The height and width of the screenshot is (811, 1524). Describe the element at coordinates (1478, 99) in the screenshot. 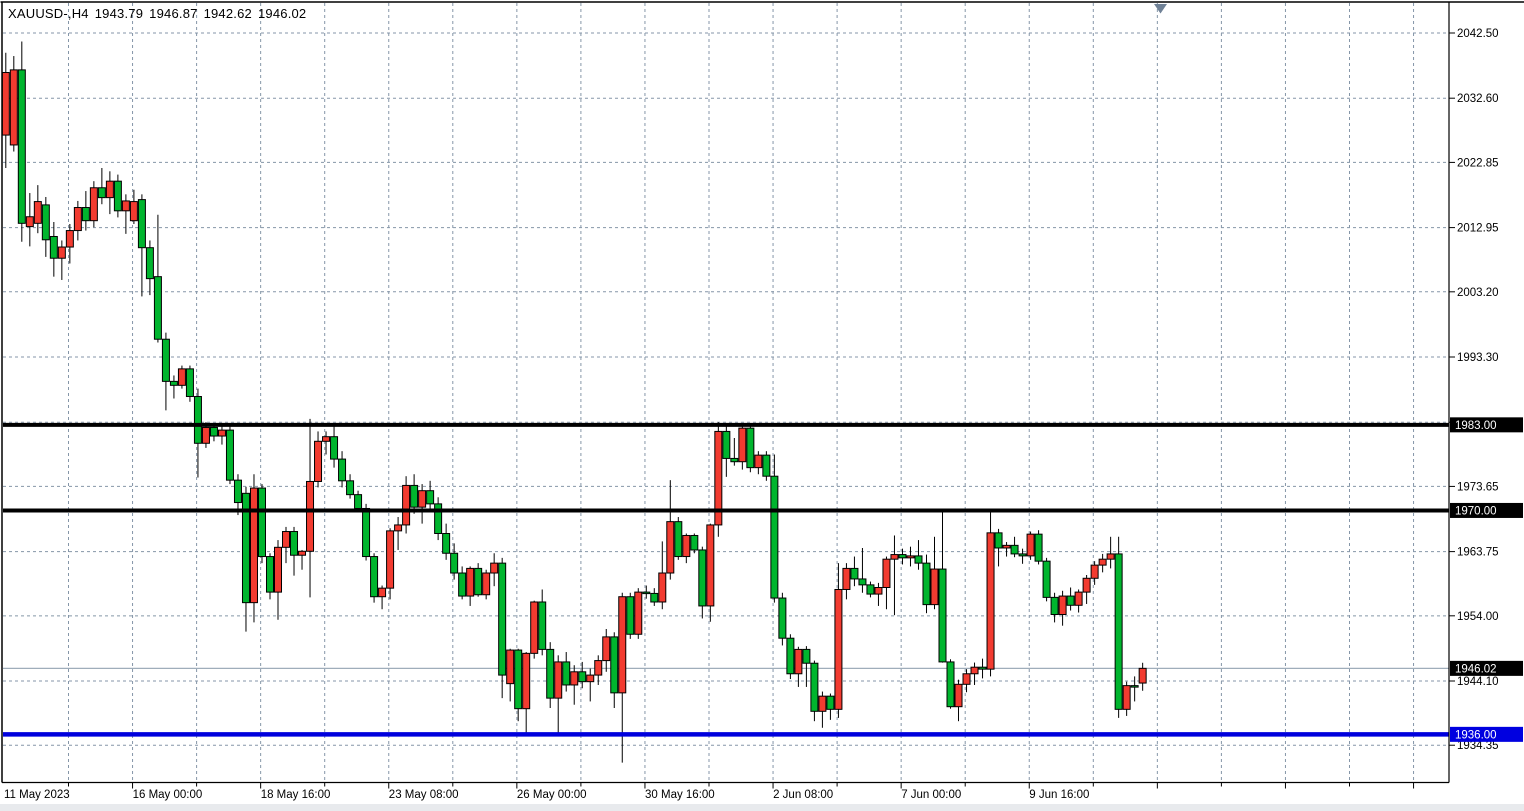

I see `y-axis-tick-label: 2032.60` at that location.